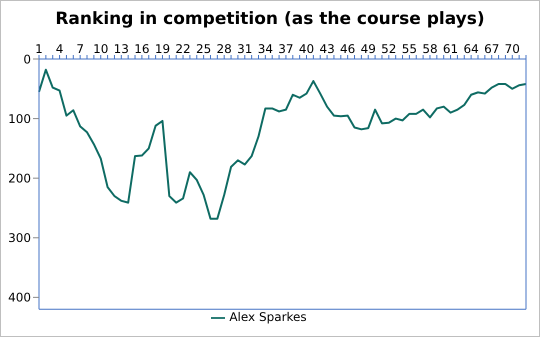 The image size is (540, 337). Describe the element at coordinates (512, 49) in the screenshot. I see `x-tick-label: 70` at that location.